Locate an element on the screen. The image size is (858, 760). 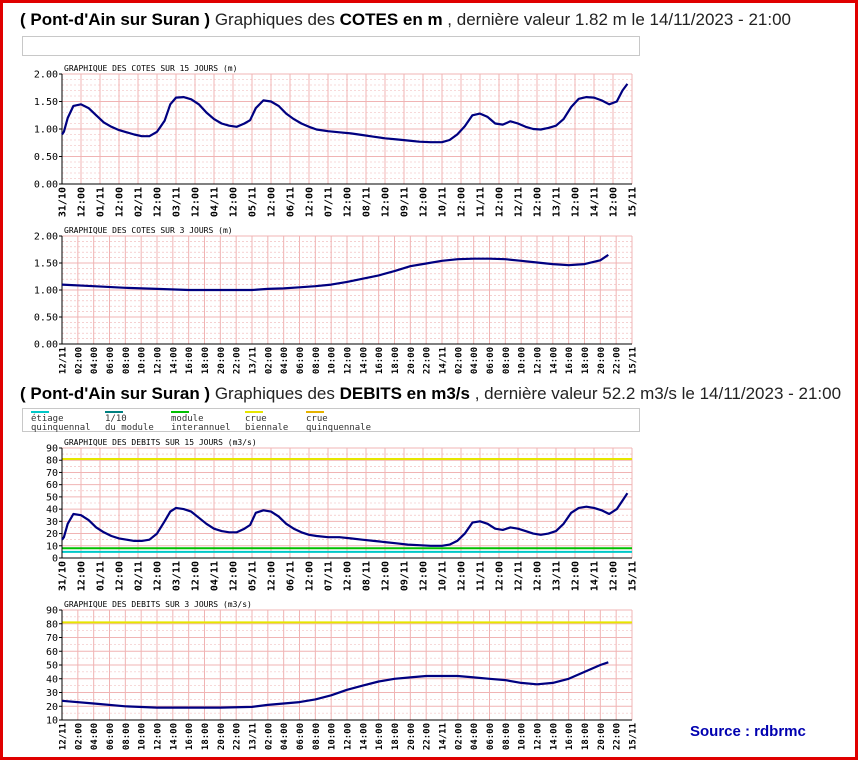
y-tick-label: 40 is located at coordinates (52, 510).